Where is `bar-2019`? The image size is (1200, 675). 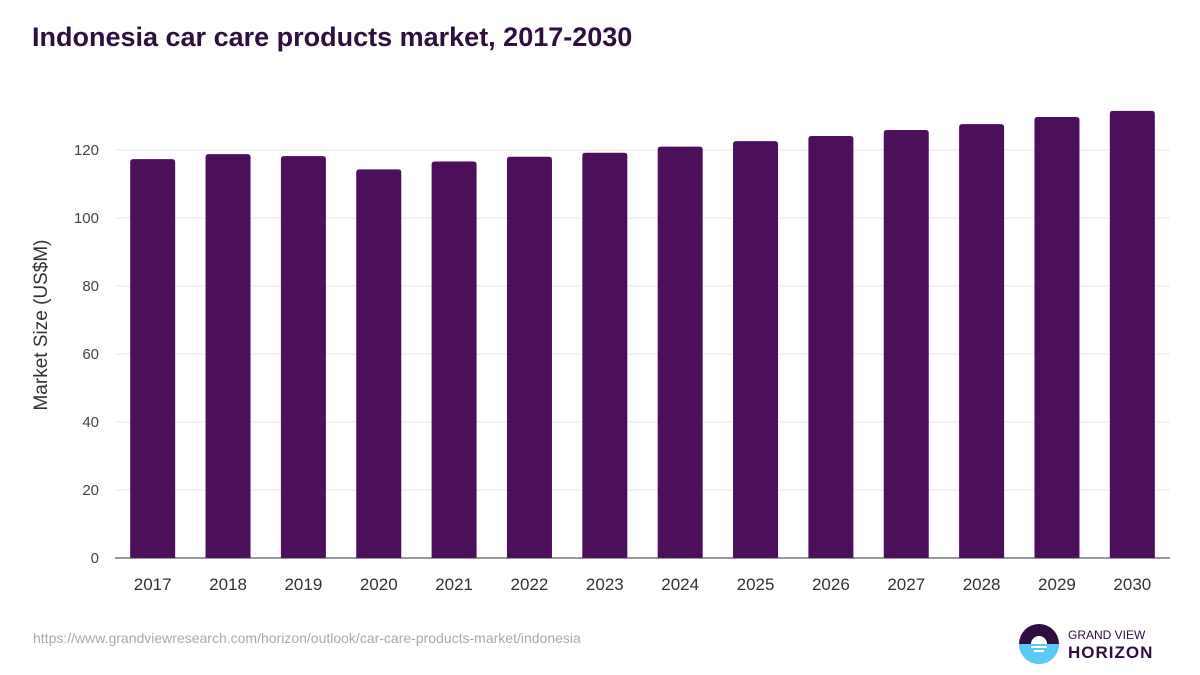
bar-2019 is located at coordinates (303, 357).